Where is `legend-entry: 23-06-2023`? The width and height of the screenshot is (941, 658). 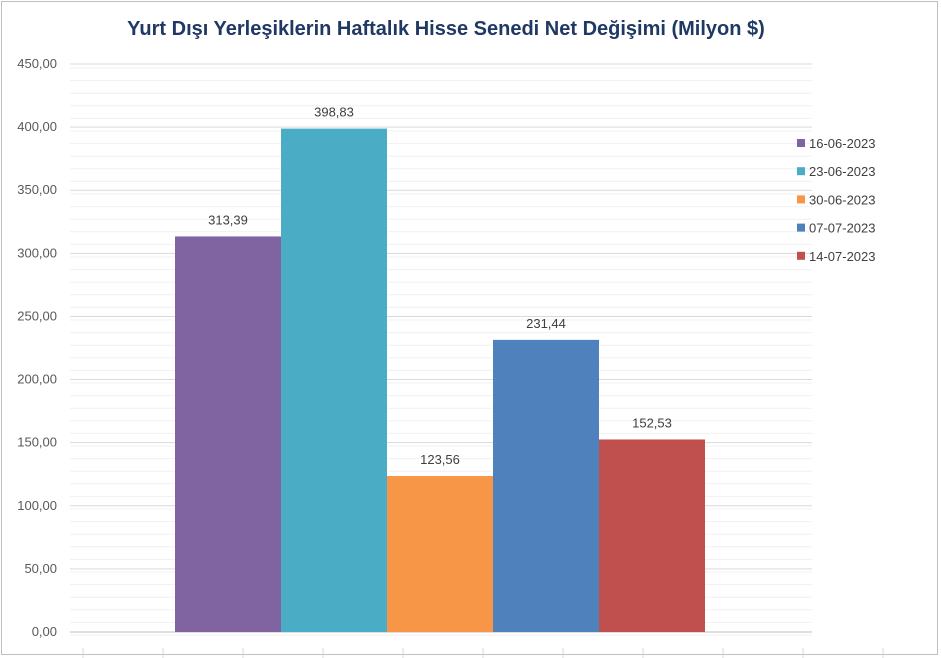 legend-entry: 23-06-2023 is located at coordinates (842, 171).